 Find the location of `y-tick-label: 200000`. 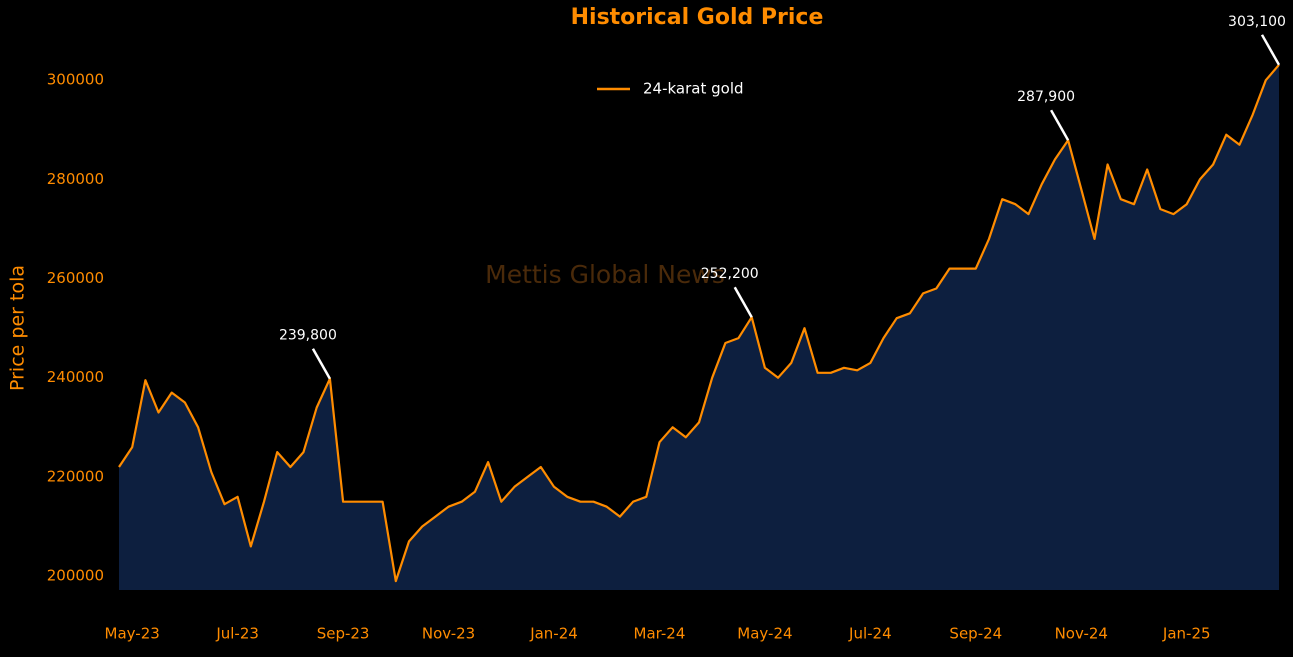

y-tick-label: 200000 is located at coordinates (75, 576).